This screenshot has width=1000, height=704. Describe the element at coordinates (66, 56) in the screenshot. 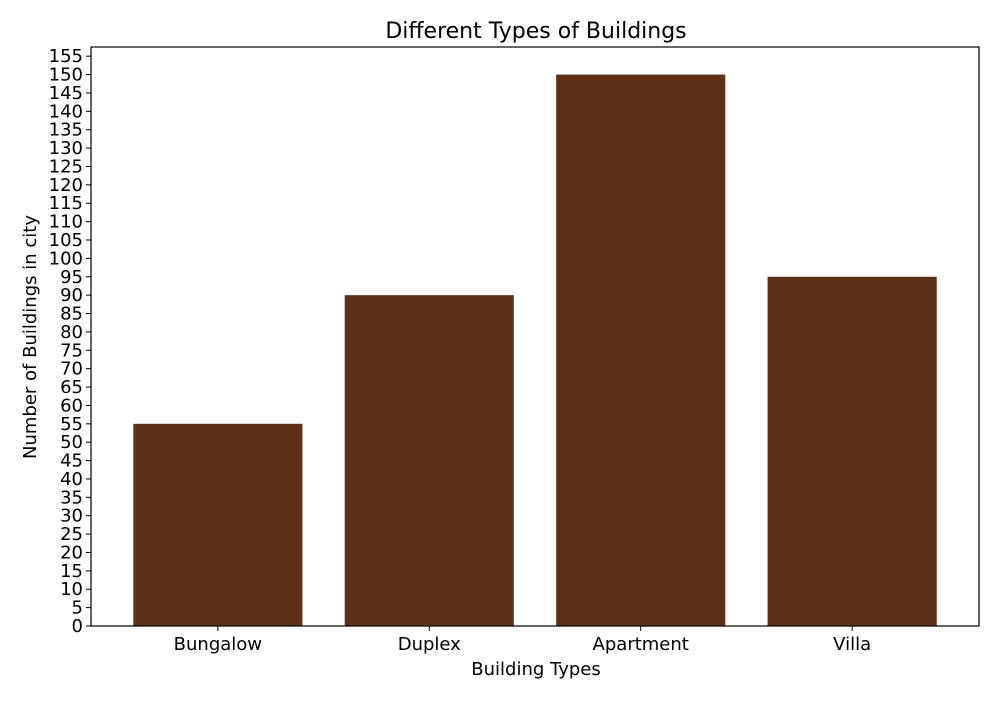

I see `y-tick-label: 155` at that location.